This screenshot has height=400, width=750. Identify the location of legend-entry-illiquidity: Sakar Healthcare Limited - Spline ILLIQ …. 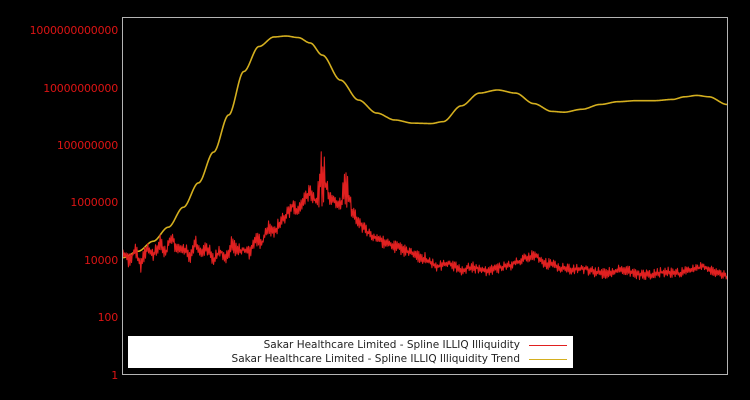
(350, 345).